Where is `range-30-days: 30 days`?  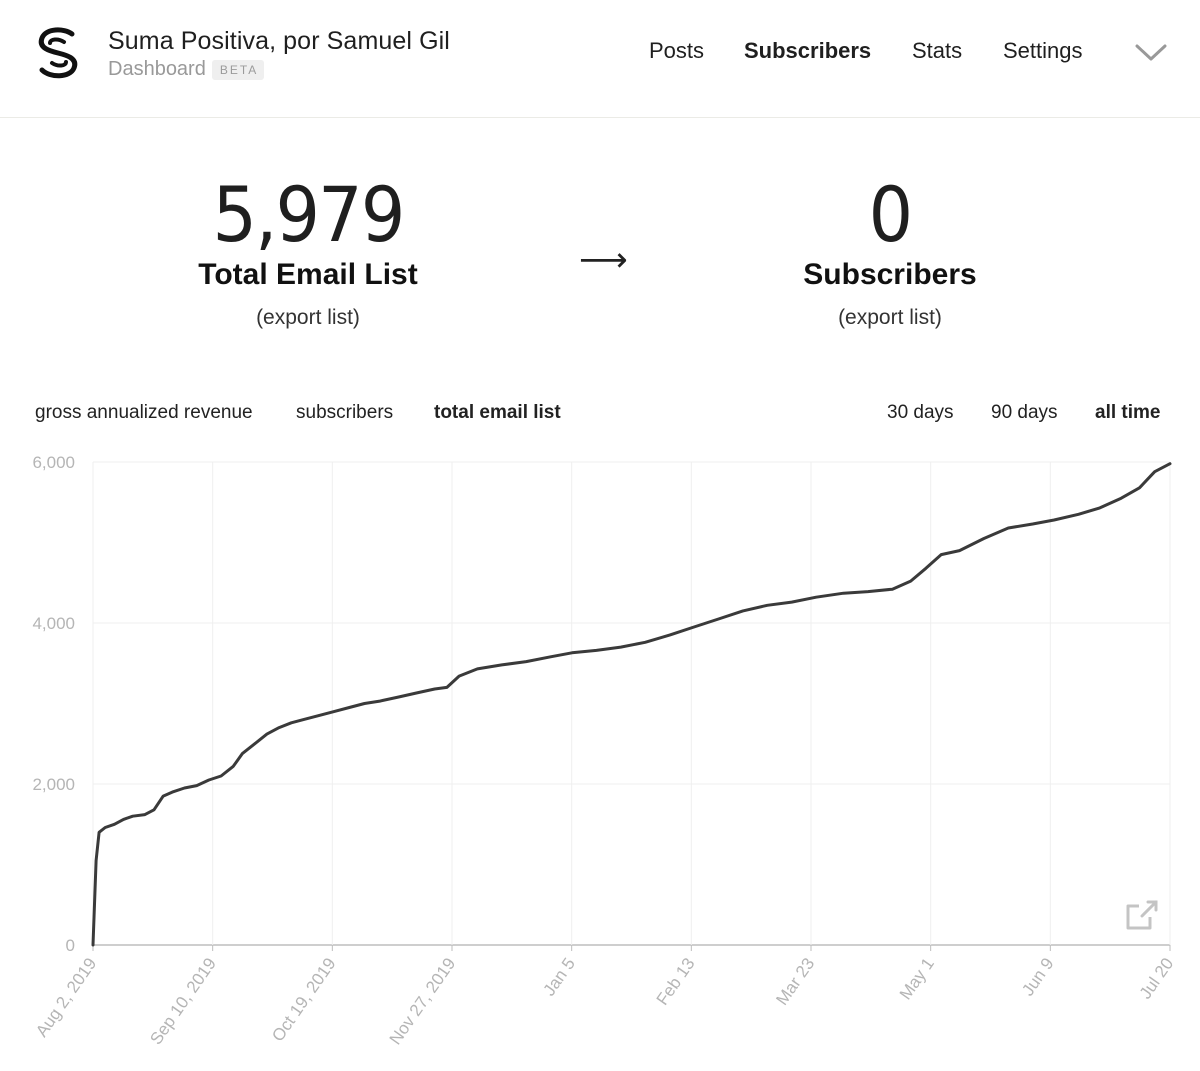
range-30-days: 30 days is located at coordinates (920, 412).